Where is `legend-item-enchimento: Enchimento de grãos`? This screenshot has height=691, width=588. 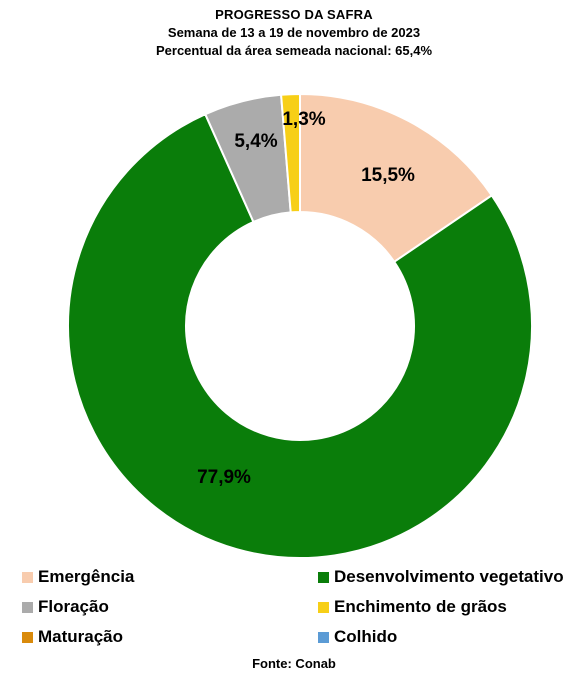
legend-item-enchimento: Enchimento de grãos is located at coordinates (412, 607).